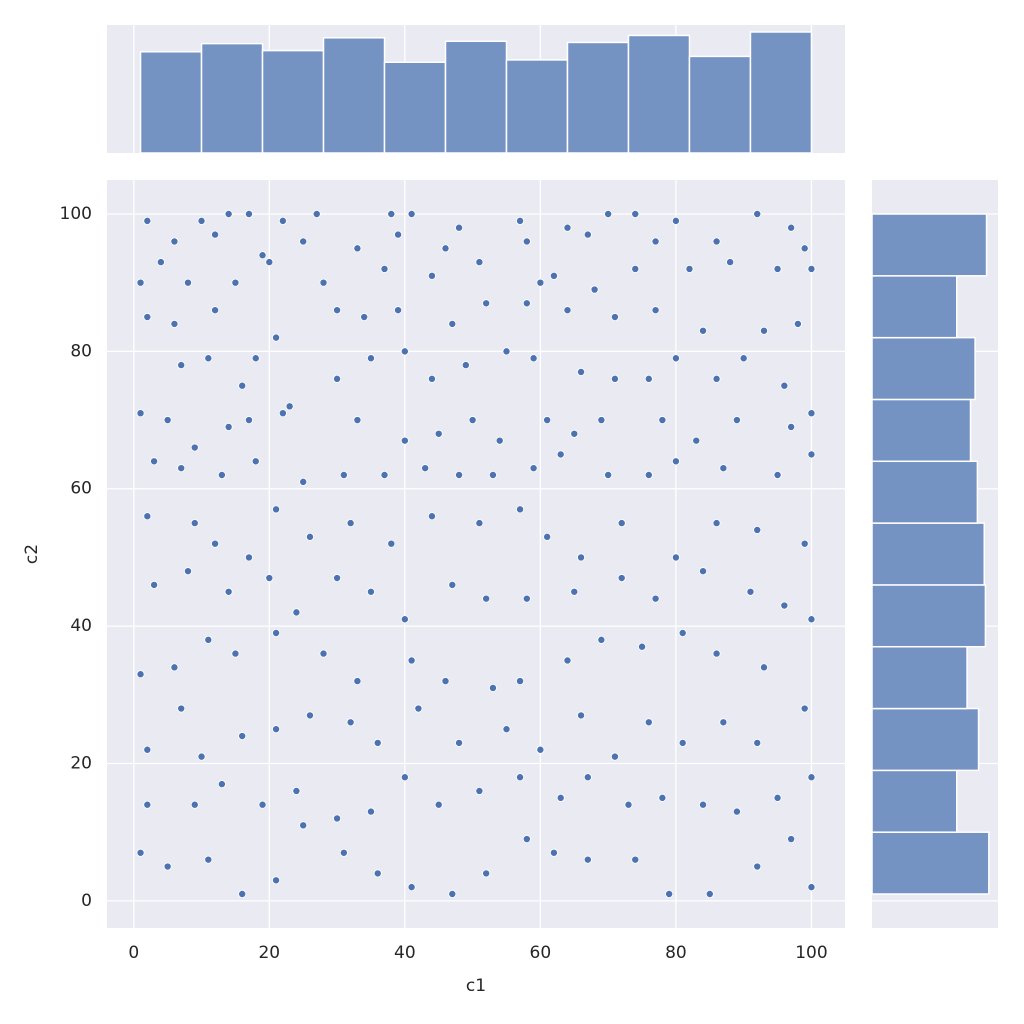  What do you see at coordinates (81, 351) in the screenshot?
I see `y-tick-label: 80` at bounding box center [81, 351].